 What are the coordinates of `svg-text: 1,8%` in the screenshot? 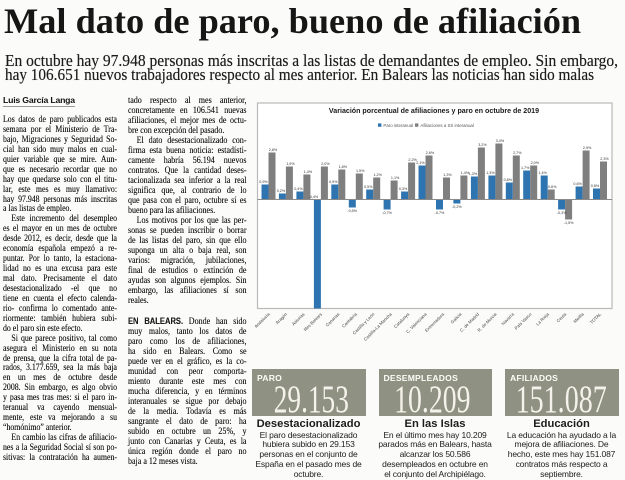 It's located at (343, 167).